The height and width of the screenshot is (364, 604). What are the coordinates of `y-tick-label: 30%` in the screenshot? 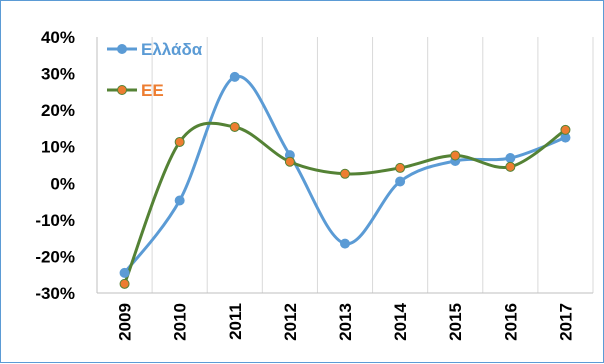 It's located at (58, 74).